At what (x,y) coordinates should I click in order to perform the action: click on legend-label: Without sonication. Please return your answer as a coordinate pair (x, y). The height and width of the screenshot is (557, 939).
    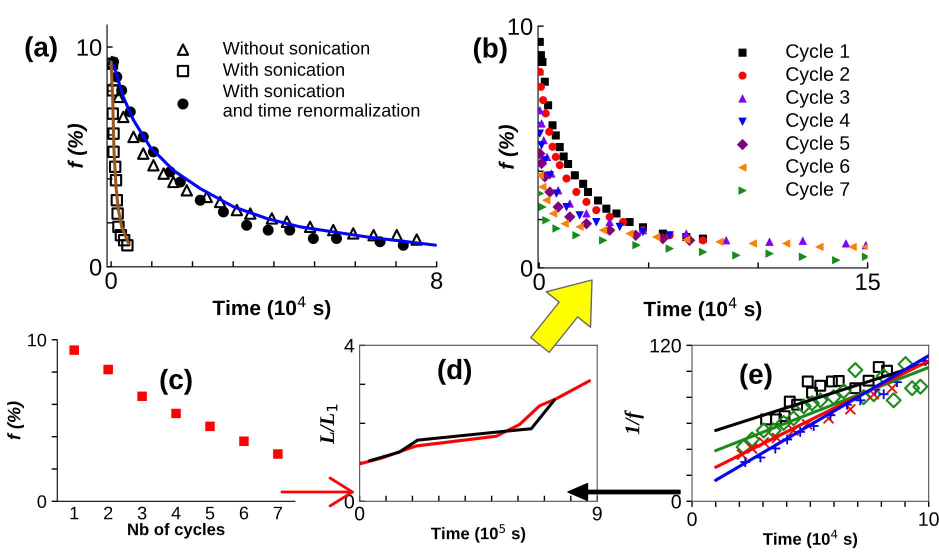
    Looking at the image, I should click on (296, 48).